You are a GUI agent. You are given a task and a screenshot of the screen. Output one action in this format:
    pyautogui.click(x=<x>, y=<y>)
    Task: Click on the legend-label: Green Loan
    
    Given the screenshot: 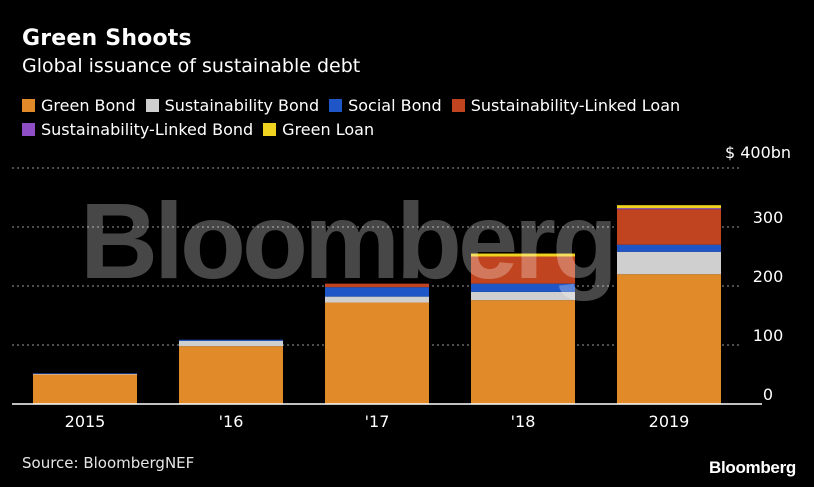 What is the action you would take?
    pyautogui.click(x=328, y=129)
    